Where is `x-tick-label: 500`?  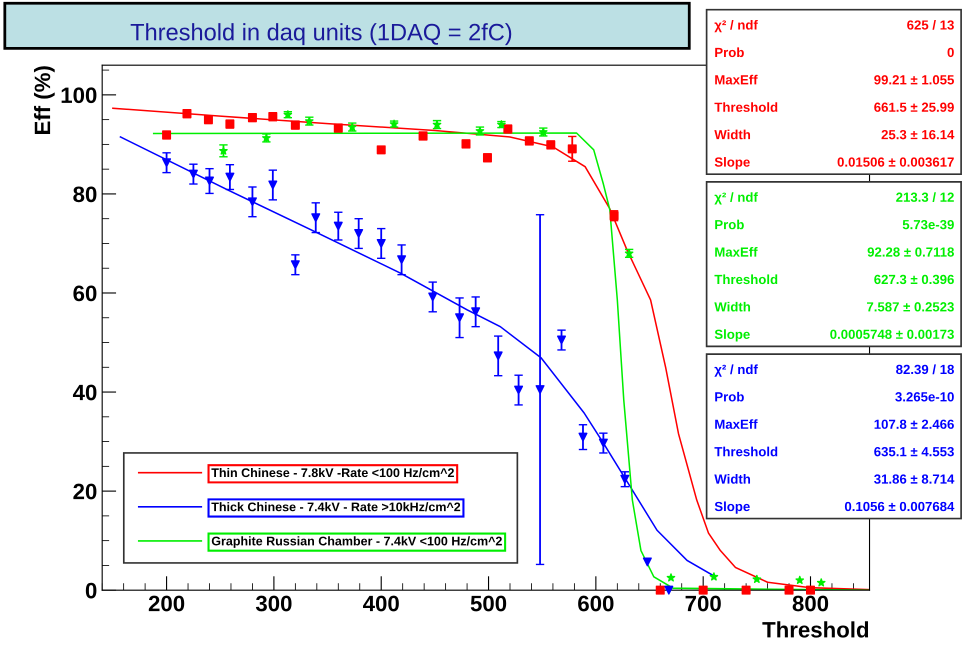
x-tick-label: 500 is located at coordinates (488, 604).